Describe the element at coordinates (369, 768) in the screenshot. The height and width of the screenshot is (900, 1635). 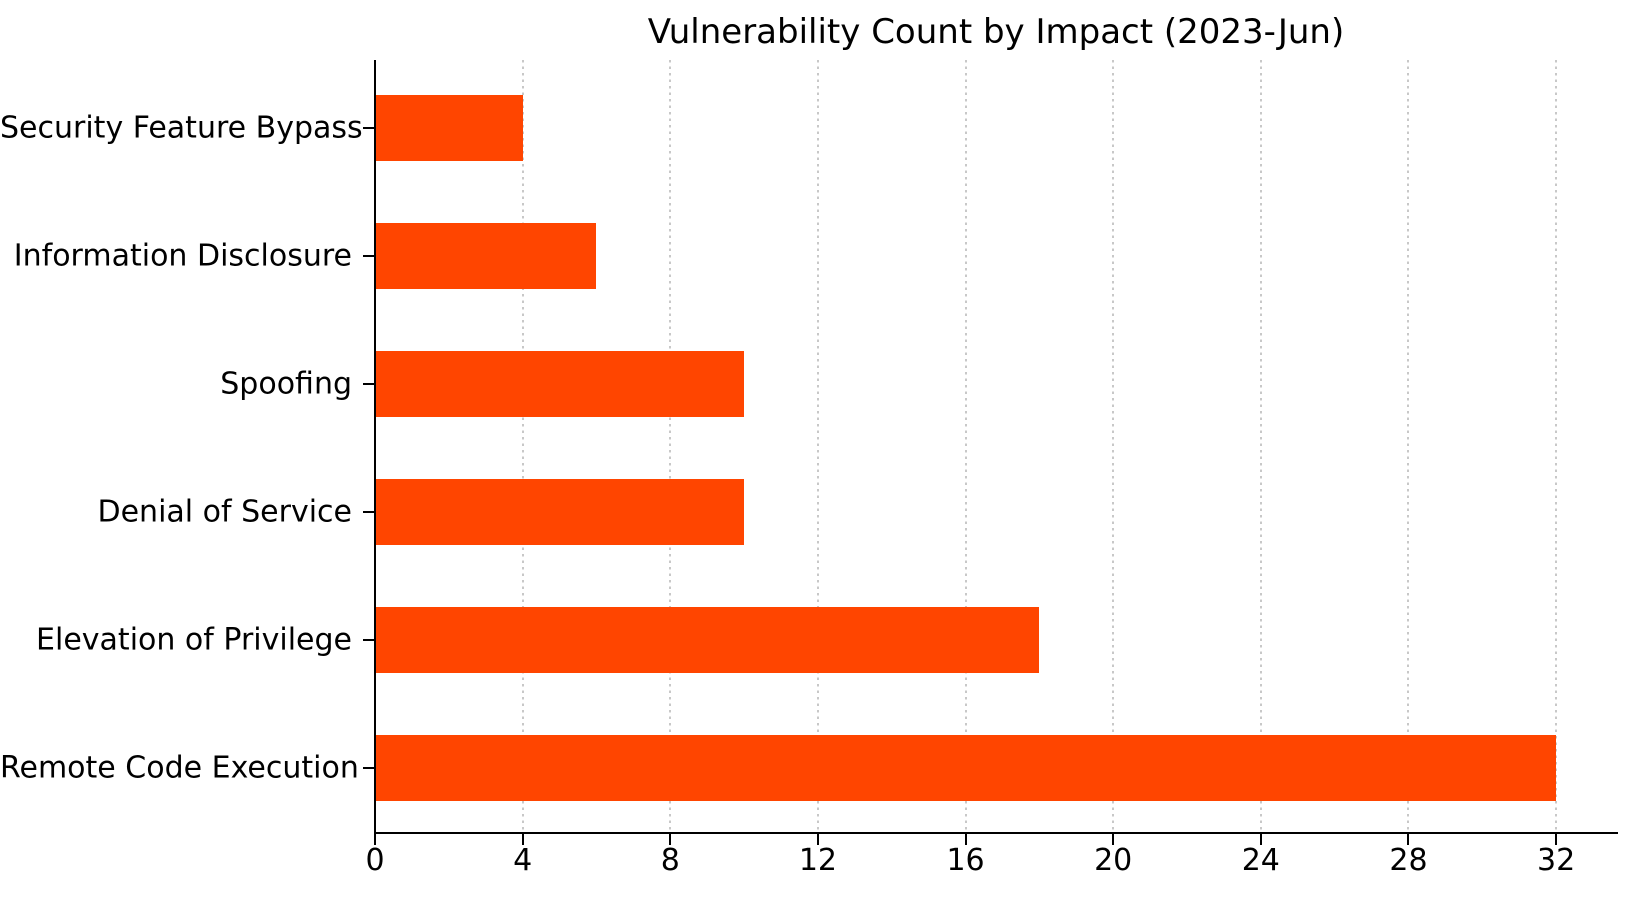
I see `y-tick-mark-remote-code-execution` at that location.